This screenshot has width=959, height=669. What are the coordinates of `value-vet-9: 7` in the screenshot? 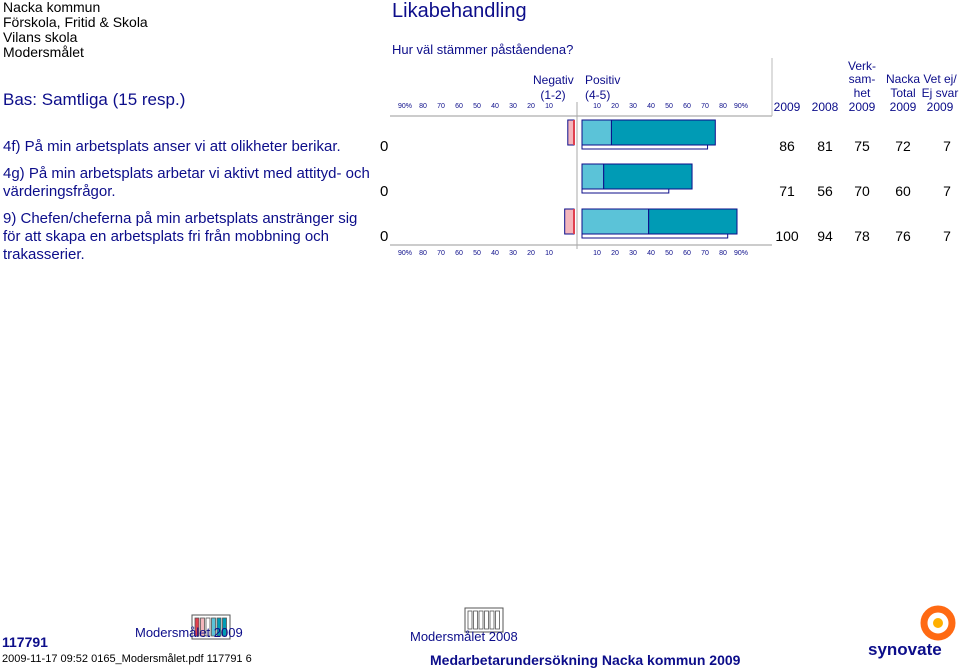 It's located at (947, 236).